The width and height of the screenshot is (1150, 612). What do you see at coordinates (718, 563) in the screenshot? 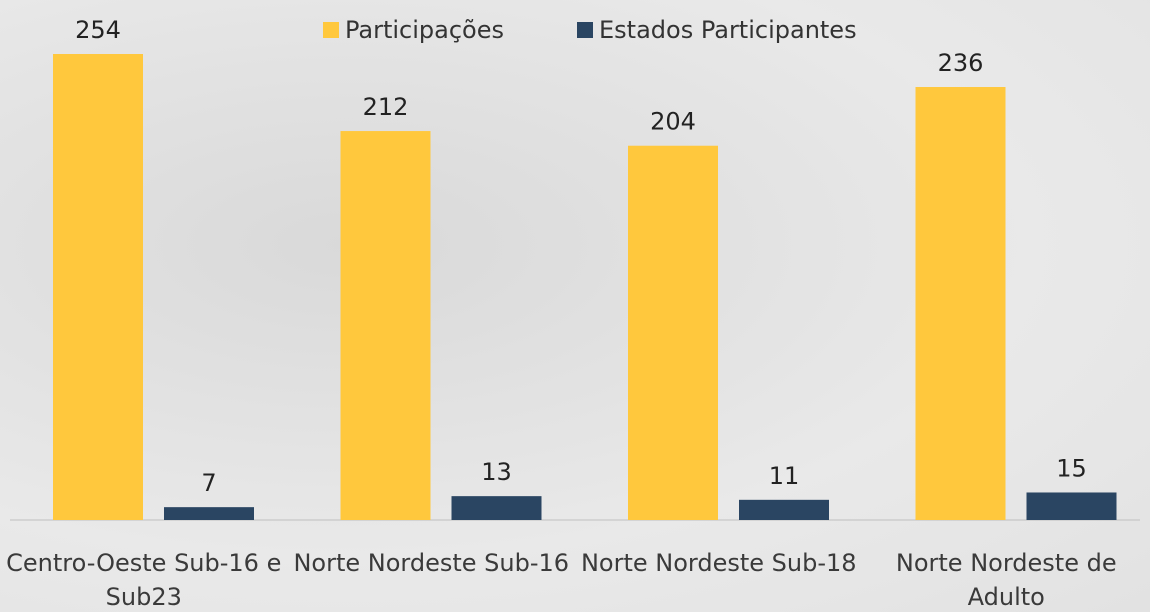
I see `category-label: Norte Nordeste Sub-18` at bounding box center [718, 563].